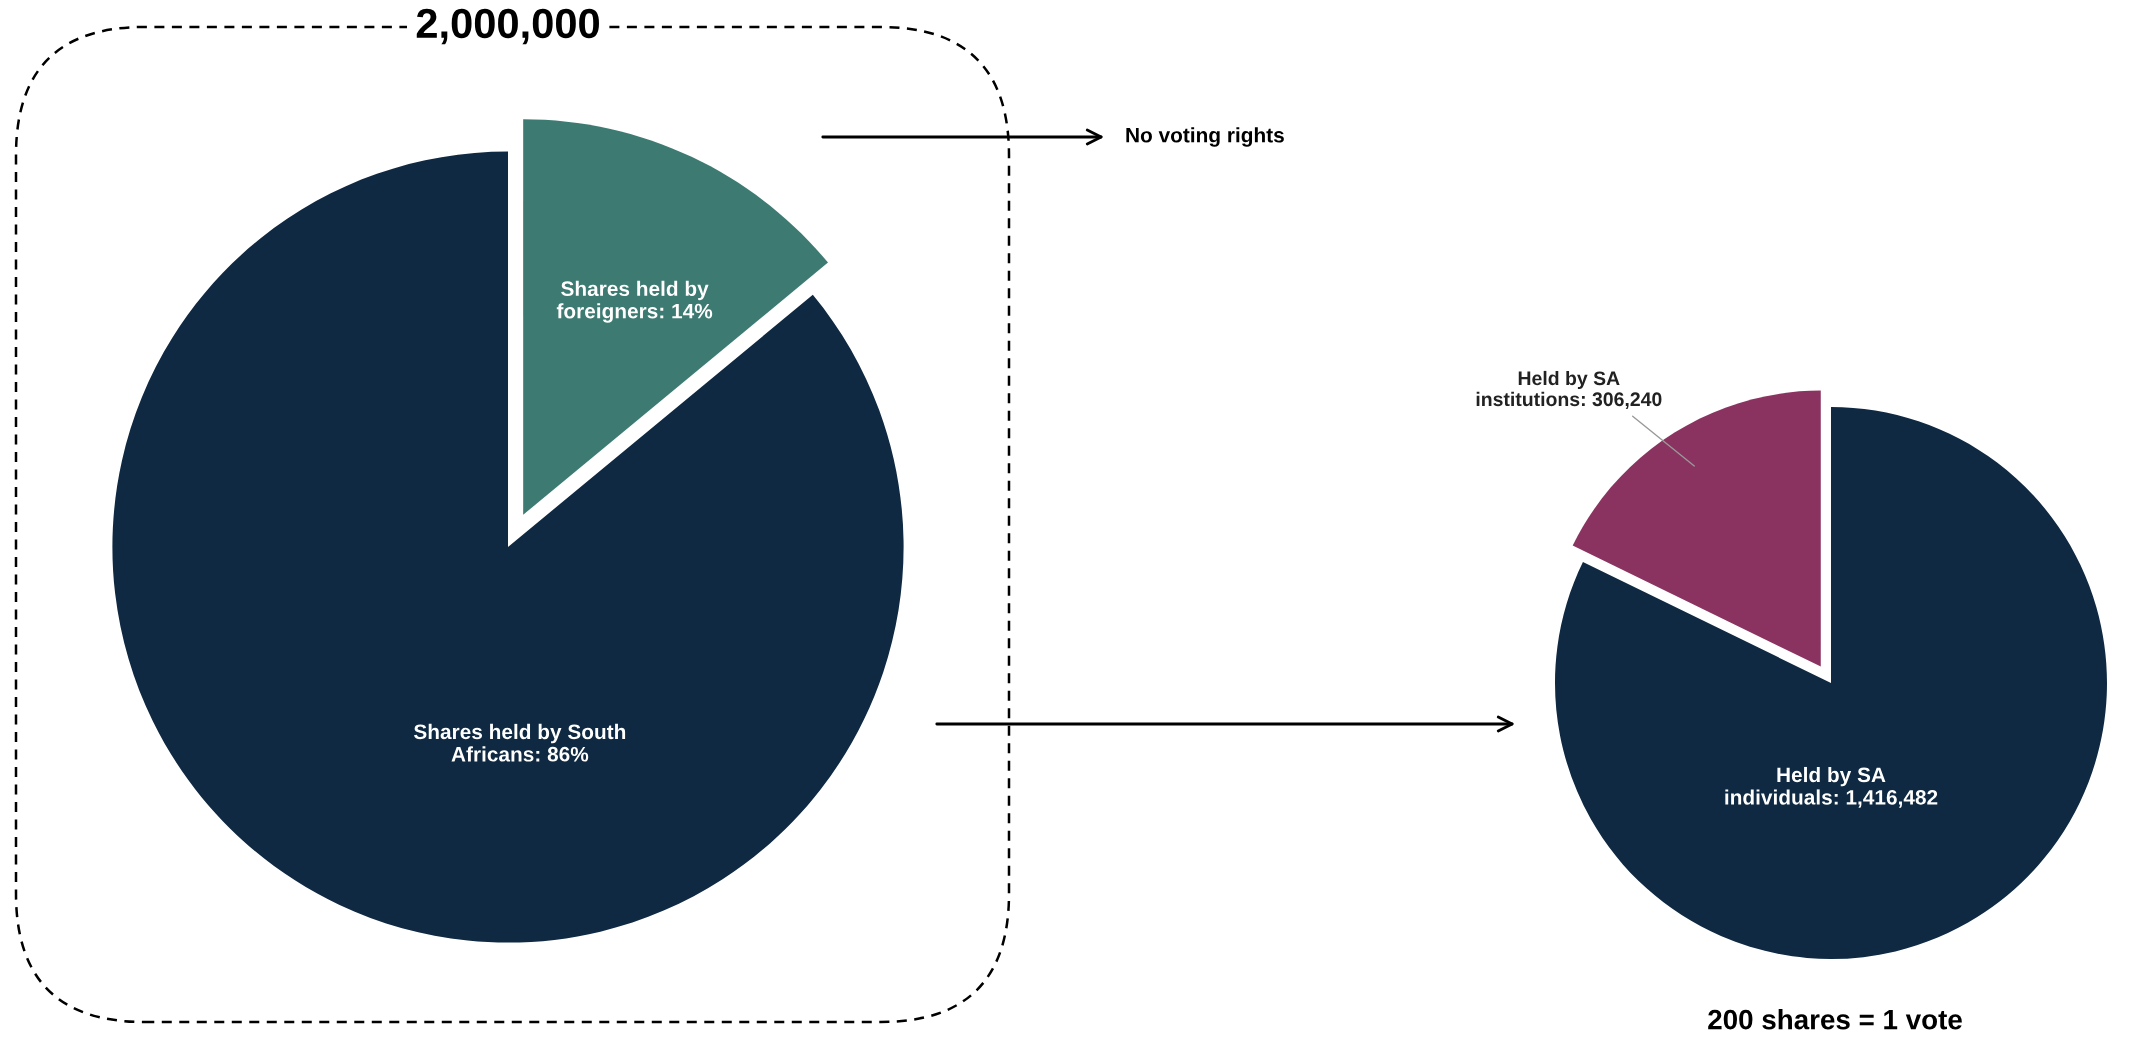 The width and height of the screenshot is (2138, 1045). What do you see at coordinates (1205, 137) in the screenshot?
I see `text: No voting rights` at bounding box center [1205, 137].